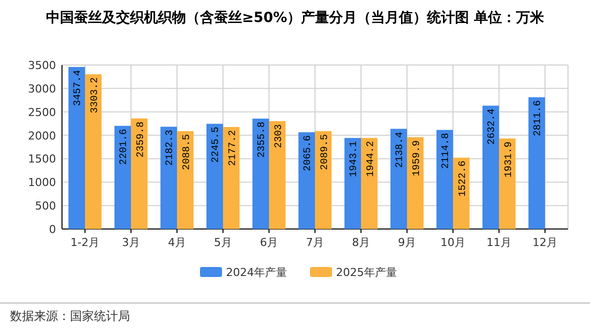 Image resolution: width=590 pixels, height=330 pixels. I want to click on data-label: 2065.6, so click(308, 153).